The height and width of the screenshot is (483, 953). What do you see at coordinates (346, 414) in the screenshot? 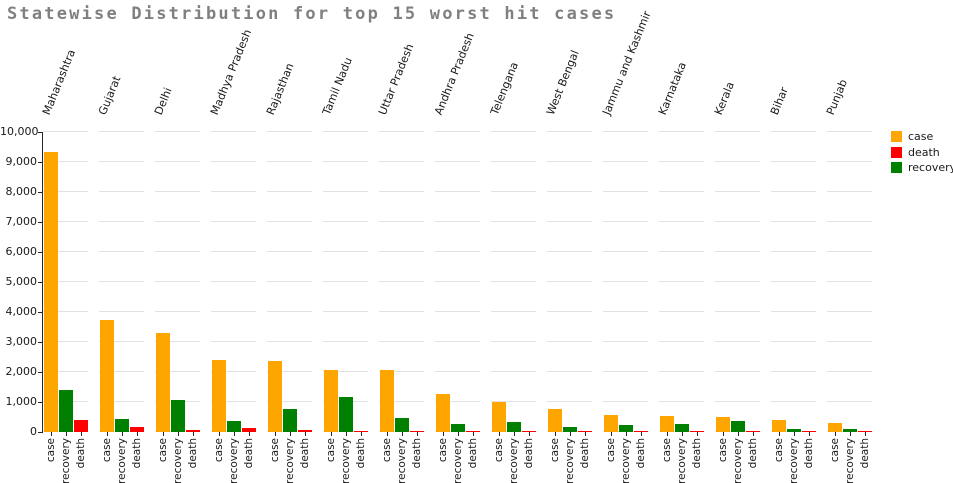
I see `bar-recovery-tamil-nadu` at bounding box center [346, 414].